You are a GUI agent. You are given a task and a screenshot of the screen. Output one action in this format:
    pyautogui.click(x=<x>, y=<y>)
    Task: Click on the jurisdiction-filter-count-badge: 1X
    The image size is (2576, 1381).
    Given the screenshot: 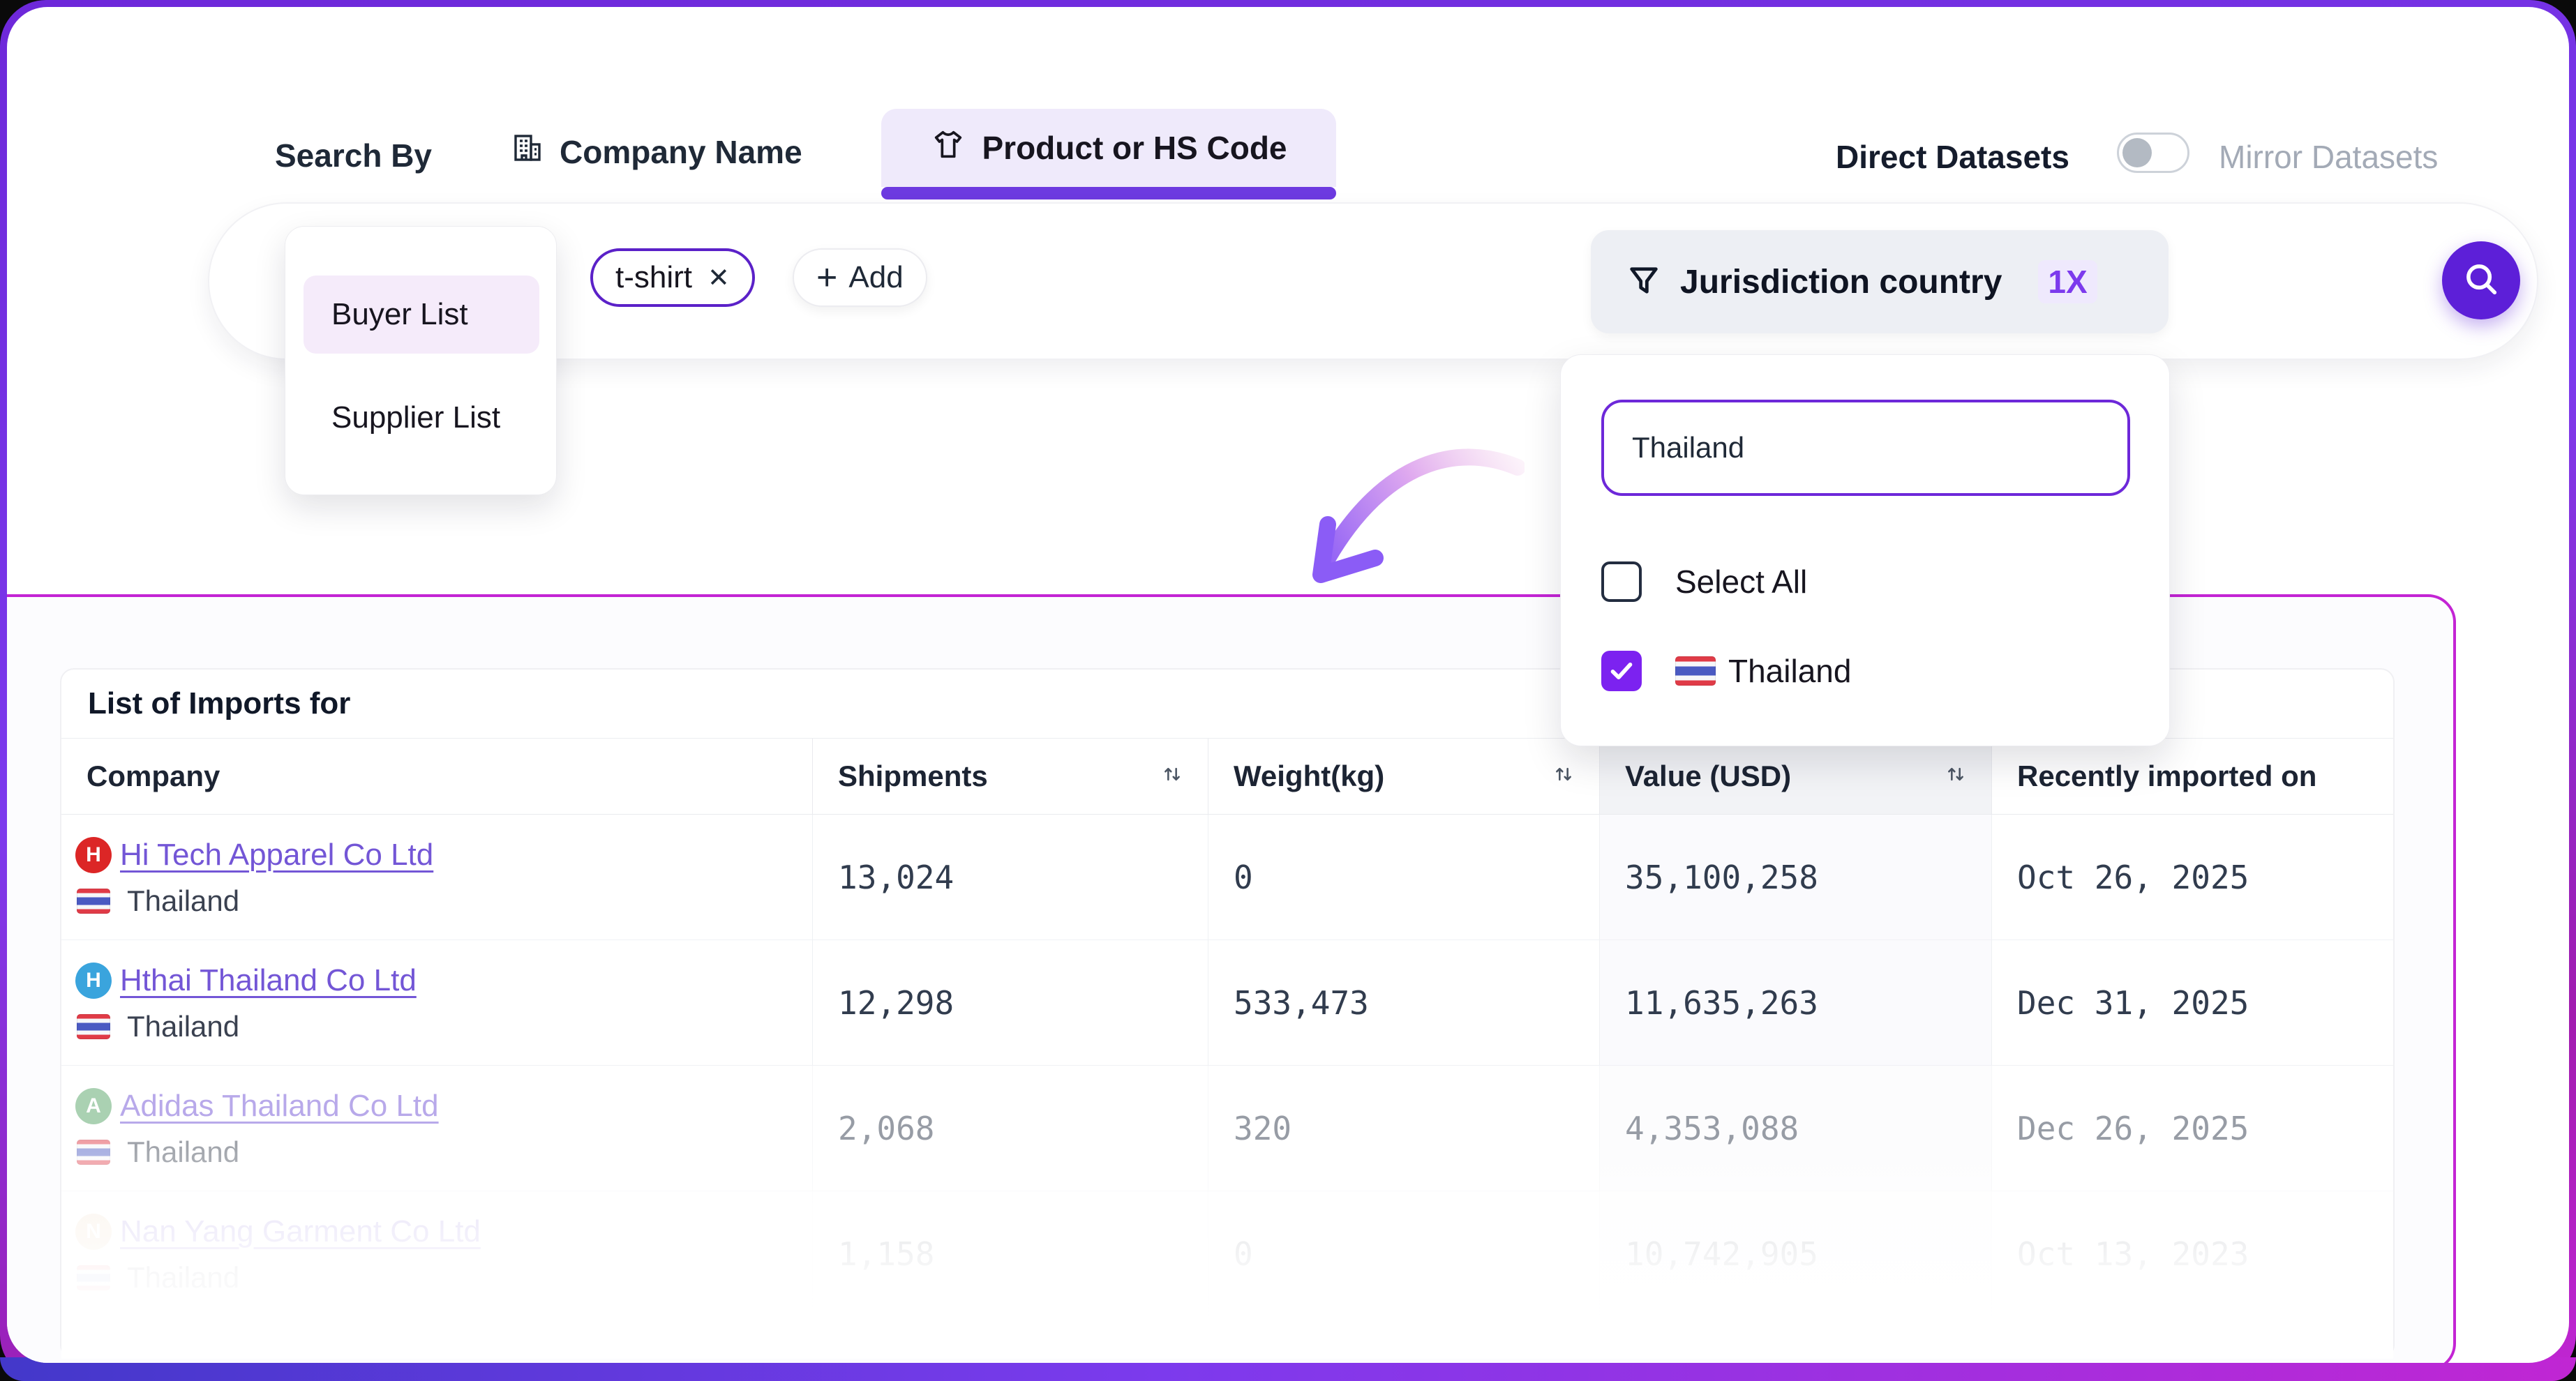 What is the action you would take?
    pyautogui.click(x=2067, y=281)
    